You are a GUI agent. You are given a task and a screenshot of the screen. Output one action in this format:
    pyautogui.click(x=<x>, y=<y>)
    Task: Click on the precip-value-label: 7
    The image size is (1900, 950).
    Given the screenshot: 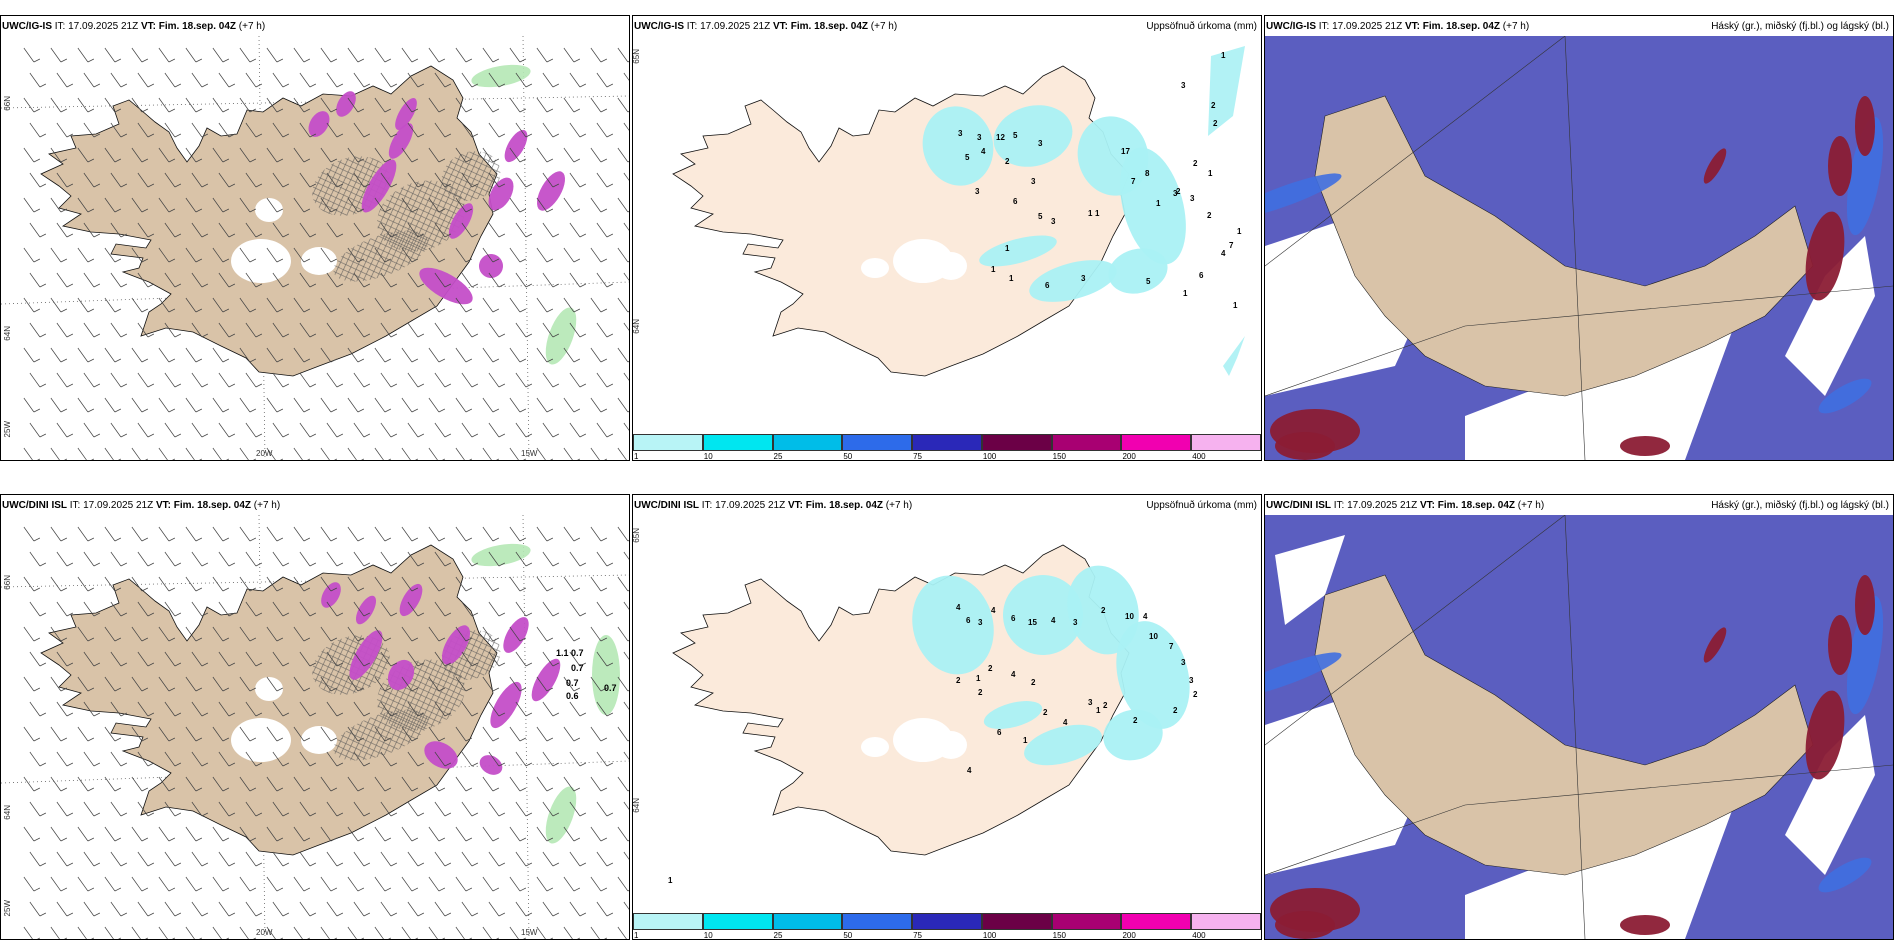 What is the action you would take?
    pyautogui.click(x=1171, y=646)
    